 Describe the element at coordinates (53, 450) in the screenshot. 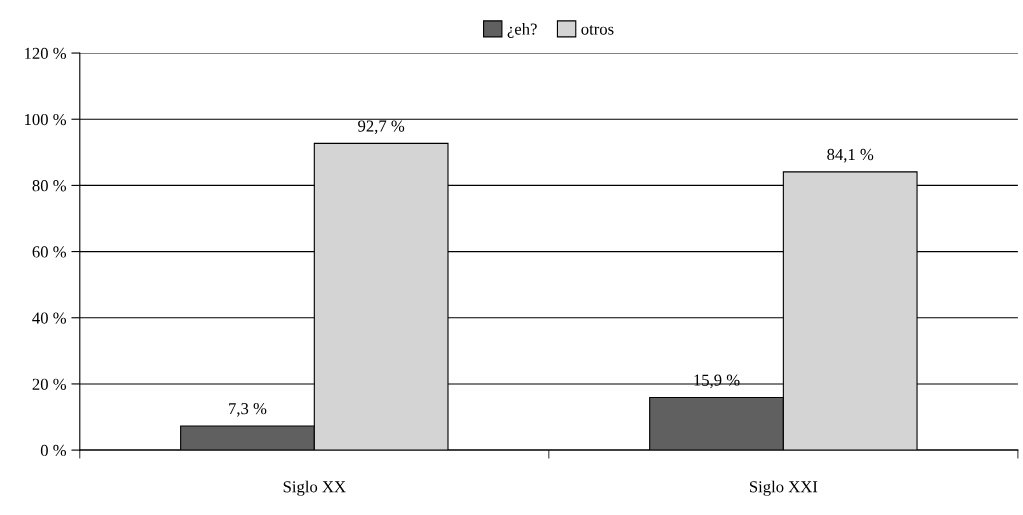

I see `y-tick-label: 0 %` at that location.